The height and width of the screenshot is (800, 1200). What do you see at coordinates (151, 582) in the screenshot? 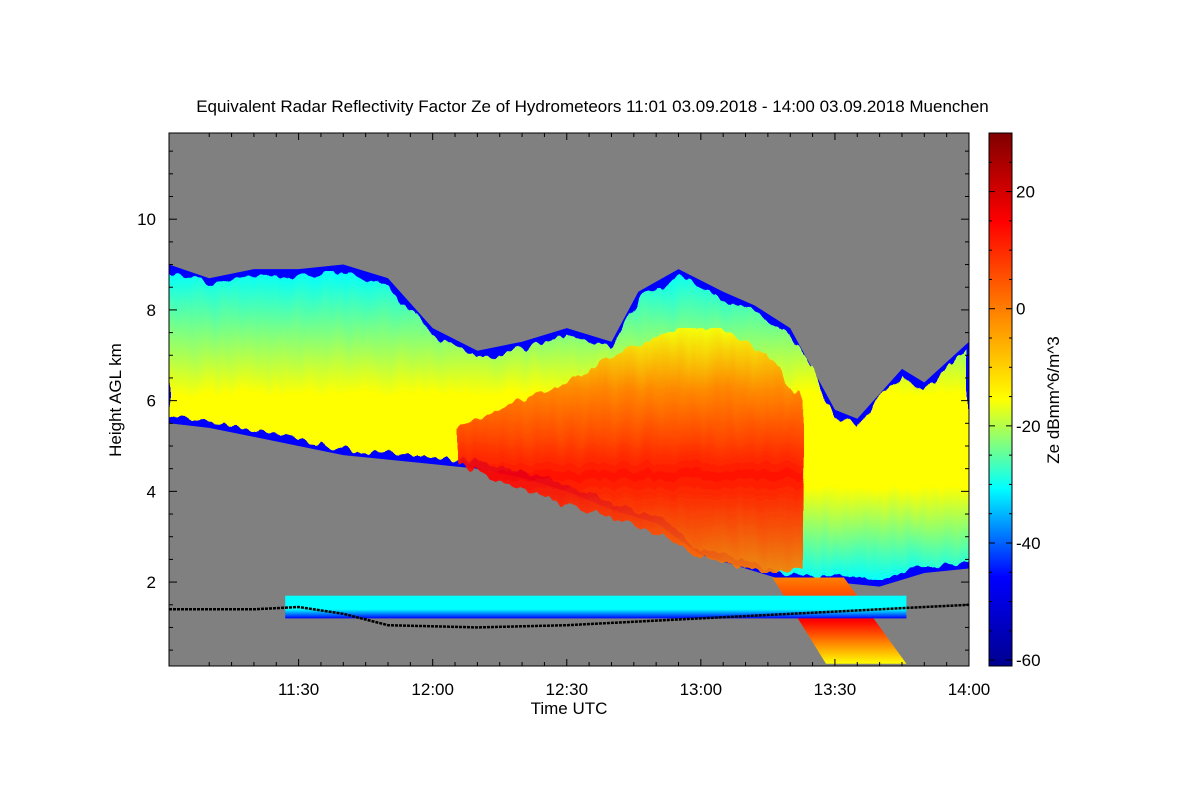
I see `y-tick-label: 2` at bounding box center [151, 582].